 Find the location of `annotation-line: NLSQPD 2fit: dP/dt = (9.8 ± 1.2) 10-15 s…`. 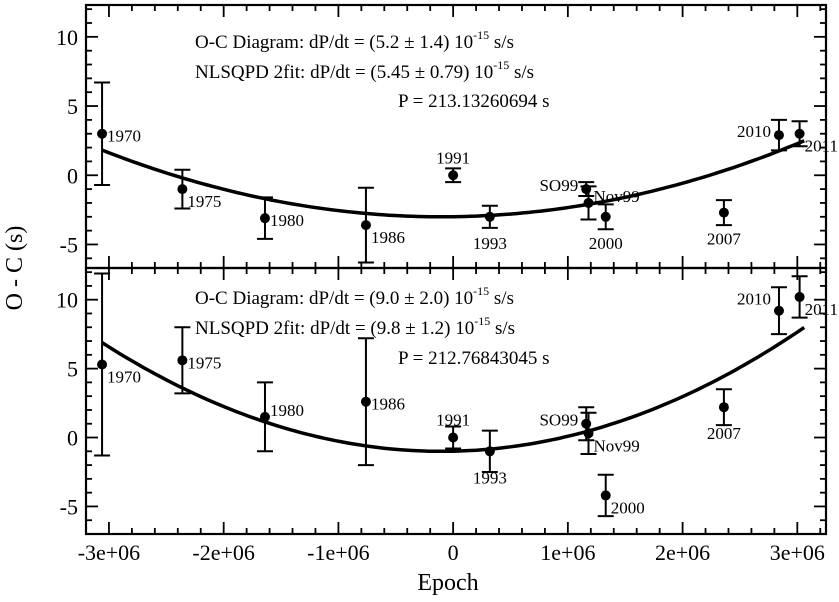

annotation-line: NLSQPD 2fit: dP/dt = (9.8 ± 1.2) 10-15 s… is located at coordinates (355, 326).